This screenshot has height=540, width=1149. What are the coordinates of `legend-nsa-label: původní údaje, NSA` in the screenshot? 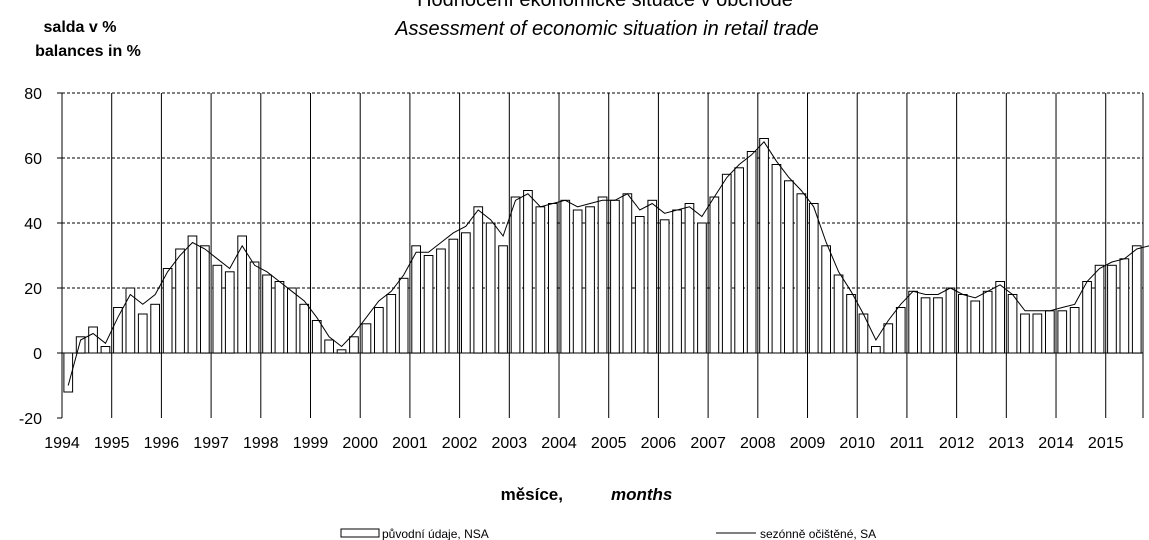 It's located at (435, 533).